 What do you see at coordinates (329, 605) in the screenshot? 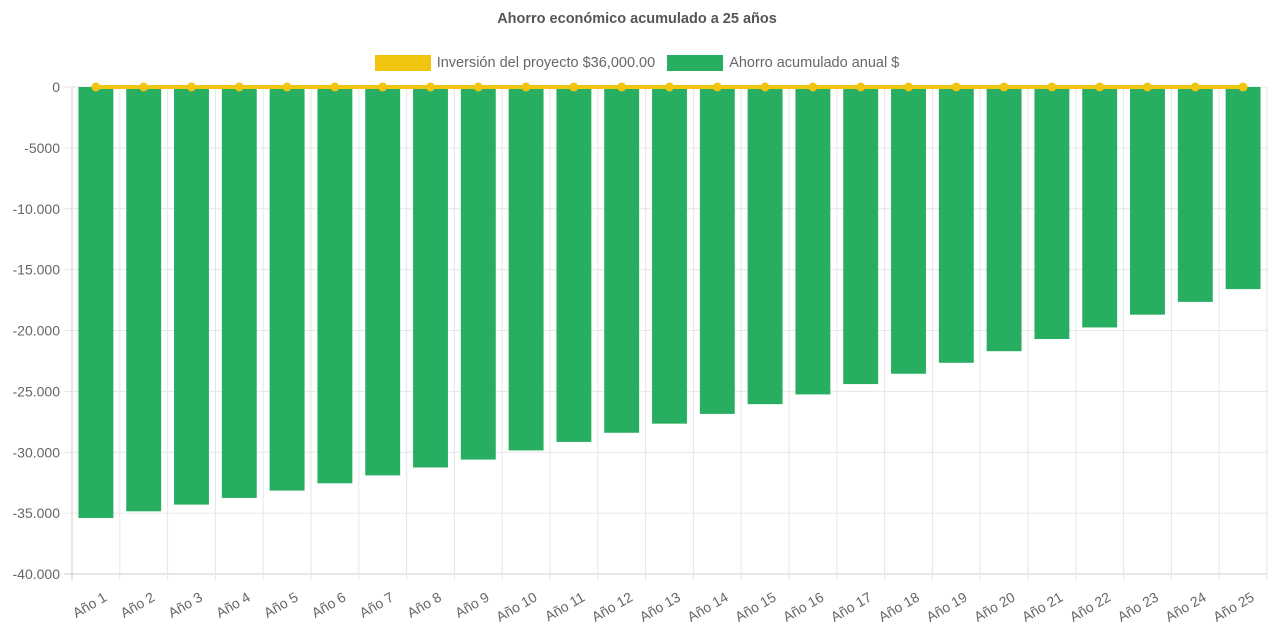
I see `x-tick-label: Año 6` at bounding box center [329, 605].